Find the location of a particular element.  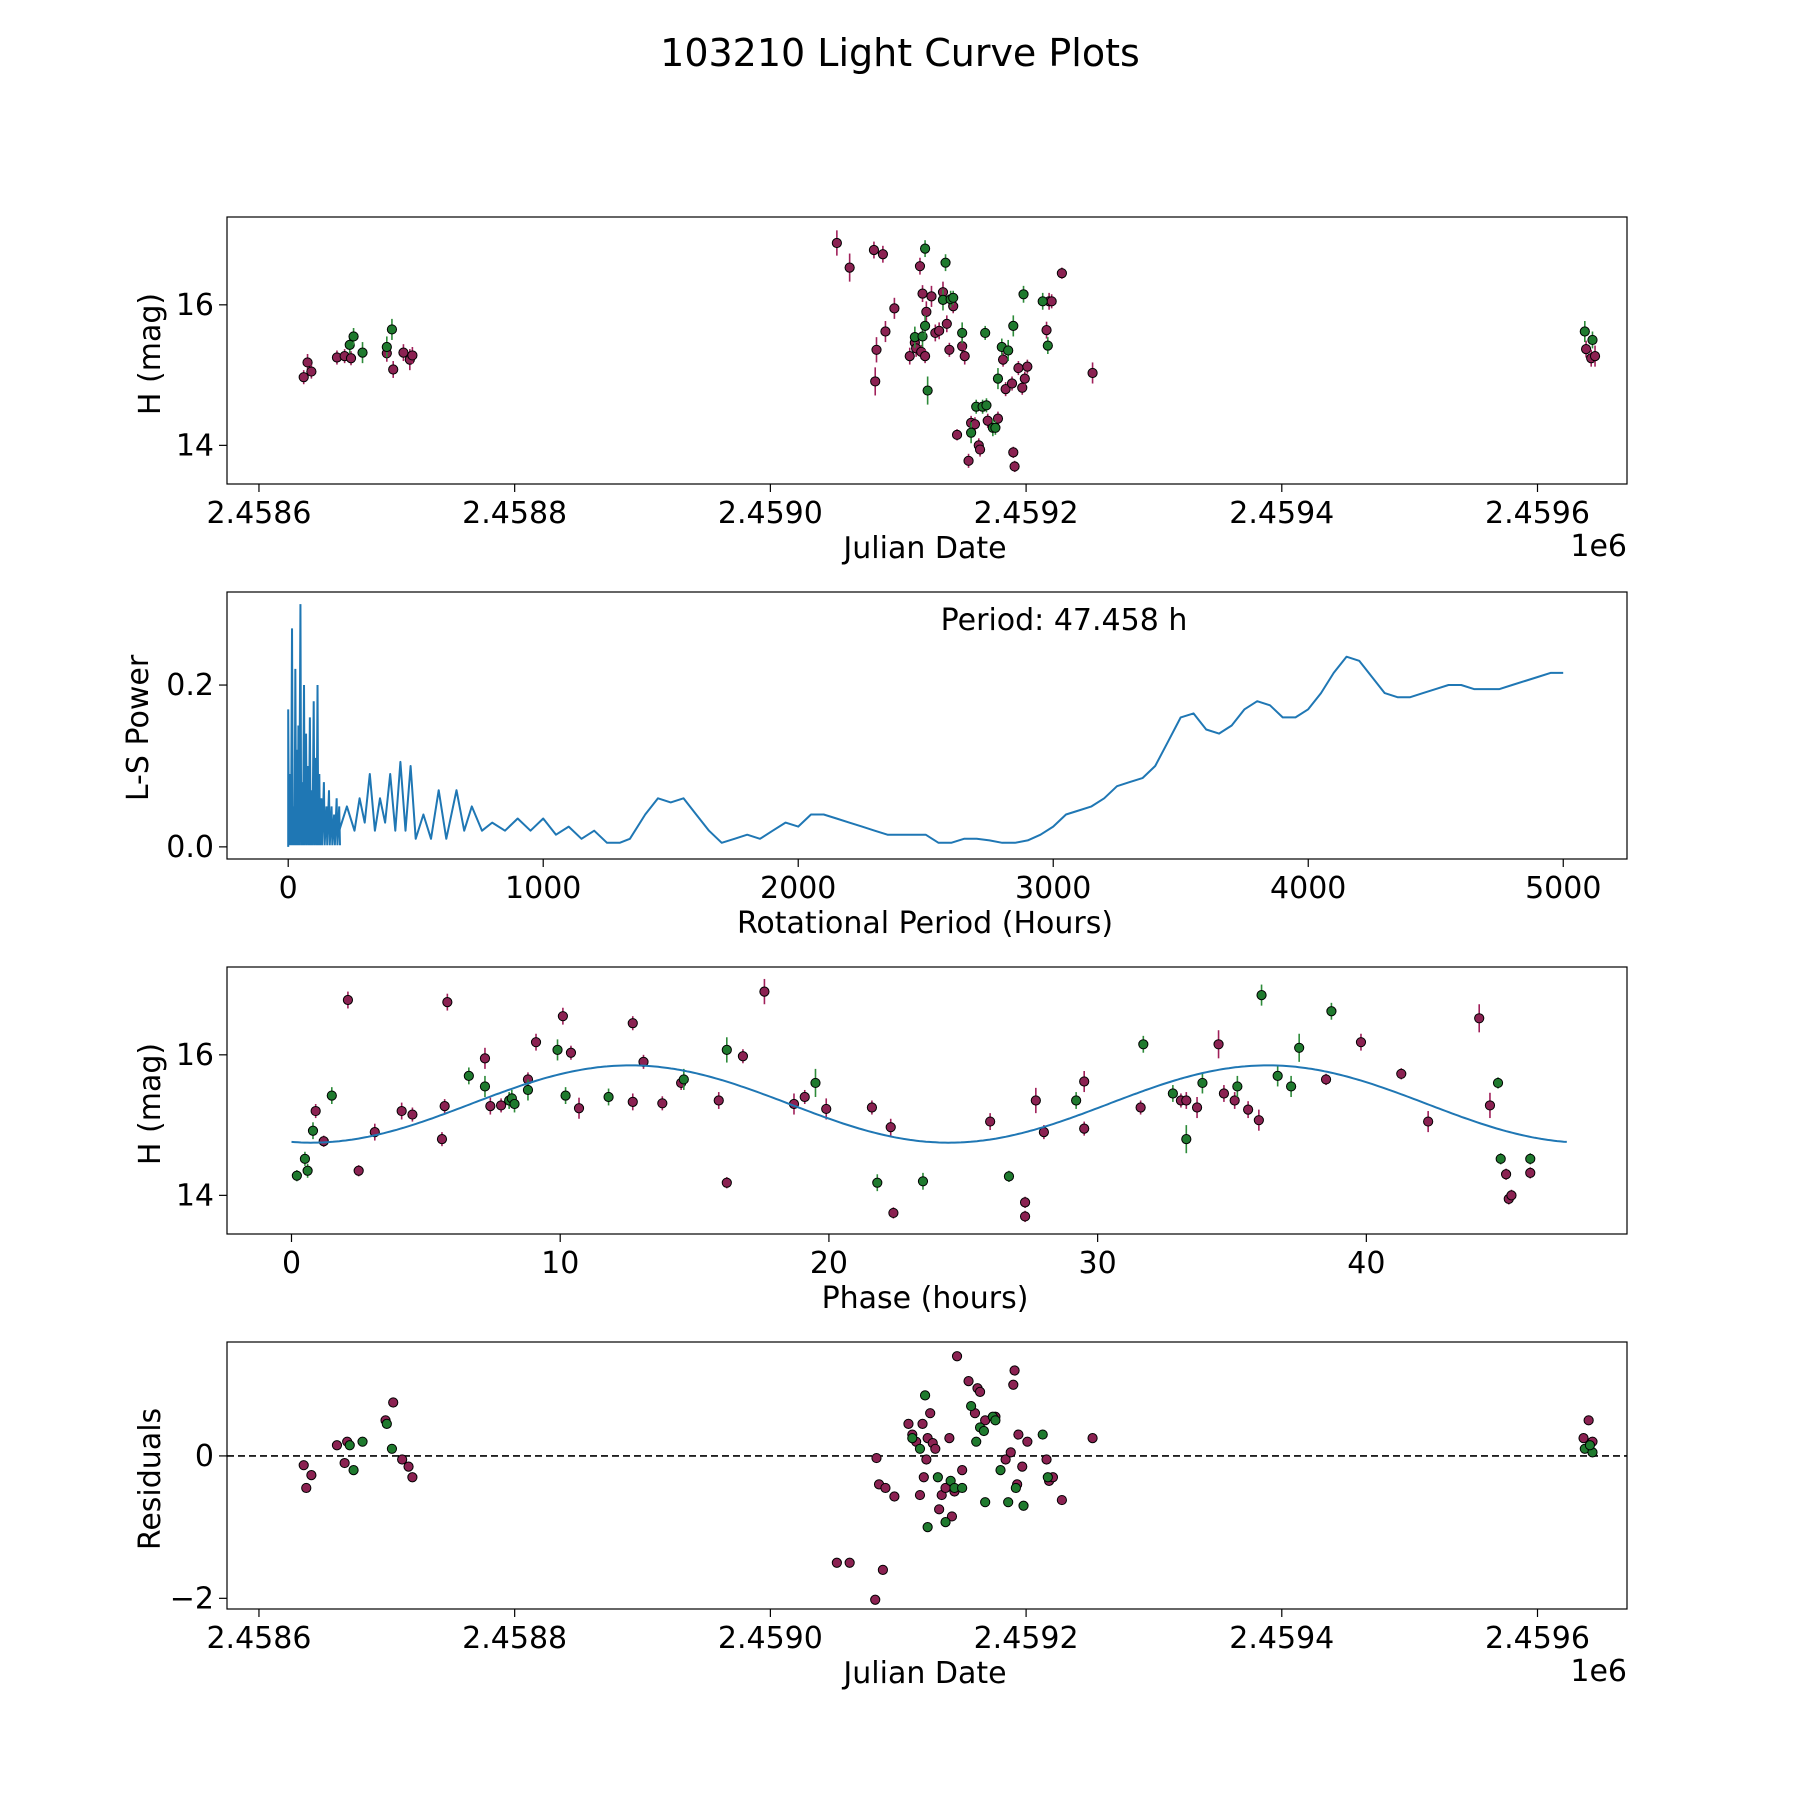

lightcurve-ytick-label: 16 is located at coordinates (195, 305).